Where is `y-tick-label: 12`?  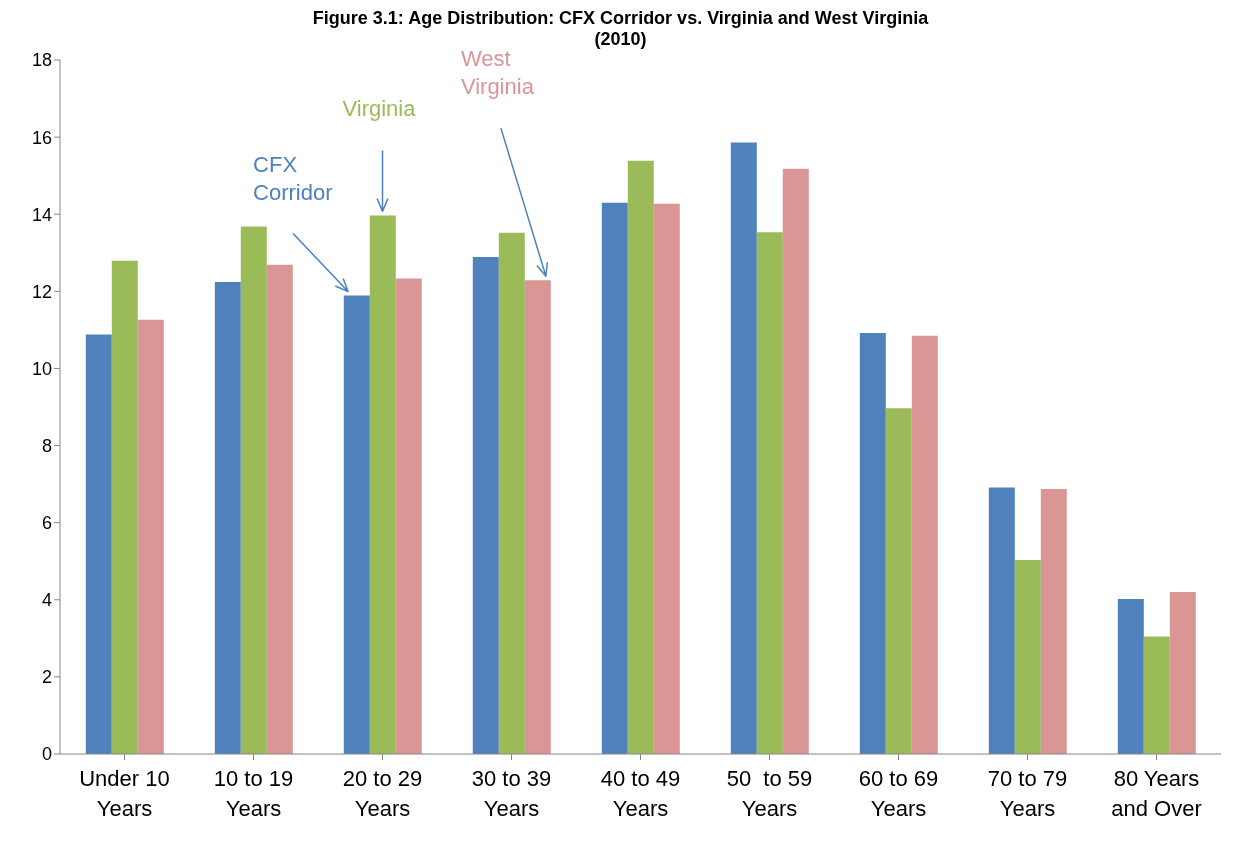 y-tick-label: 12 is located at coordinates (41, 291).